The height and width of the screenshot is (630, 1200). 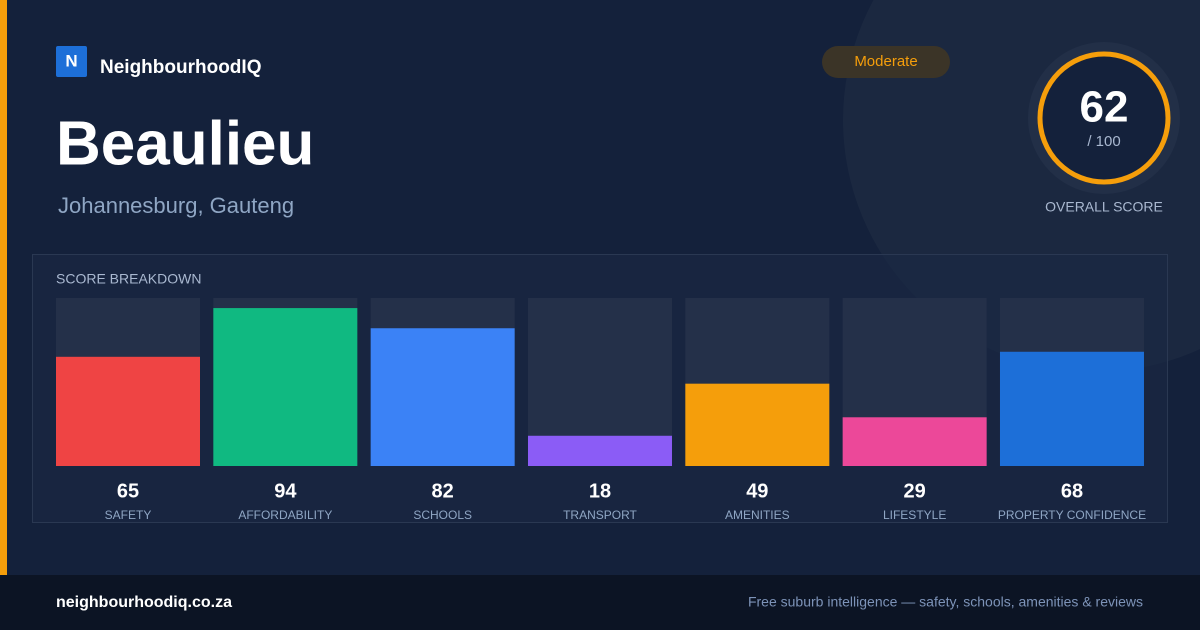 I want to click on brand-name: NeighbourhoodIQ, so click(x=180, y=67).